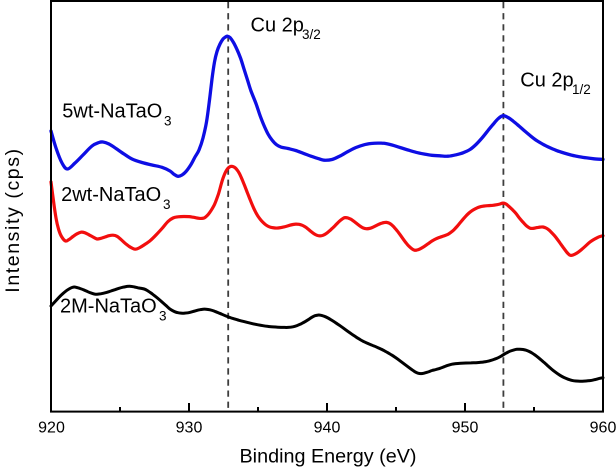 The height and width of the screenshot is (474, 616). What do you see at coordinates (327, 427) in the screenshot?
I see `svg-text: 940` at bounding box center [327, 427].